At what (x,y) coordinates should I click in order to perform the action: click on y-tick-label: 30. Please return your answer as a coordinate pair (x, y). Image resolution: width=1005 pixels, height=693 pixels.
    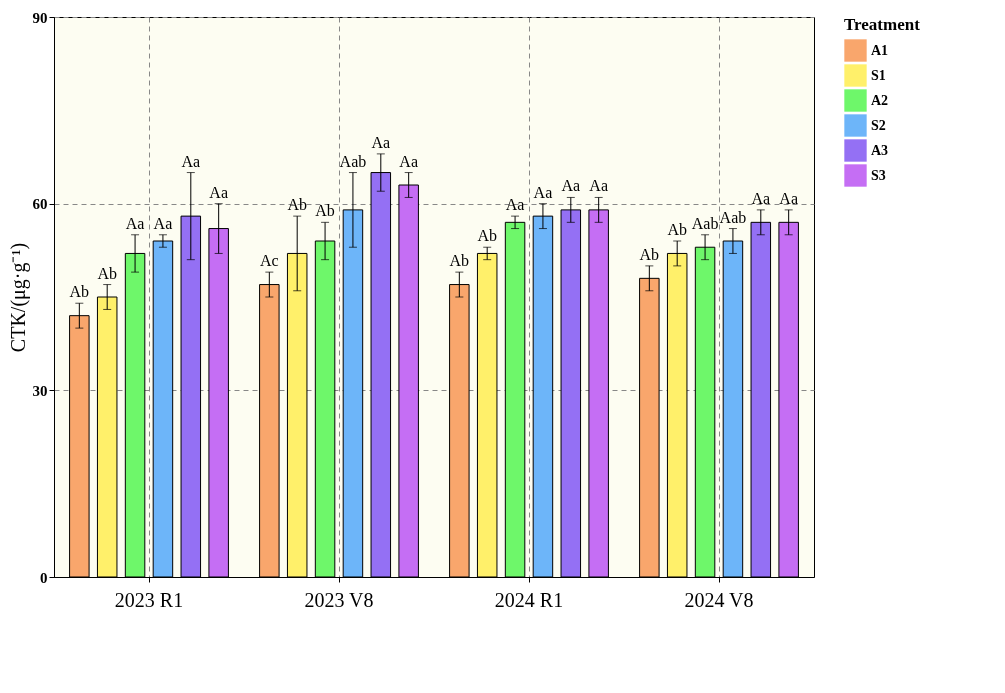
    Looking at the image, I should click on (40, 390).